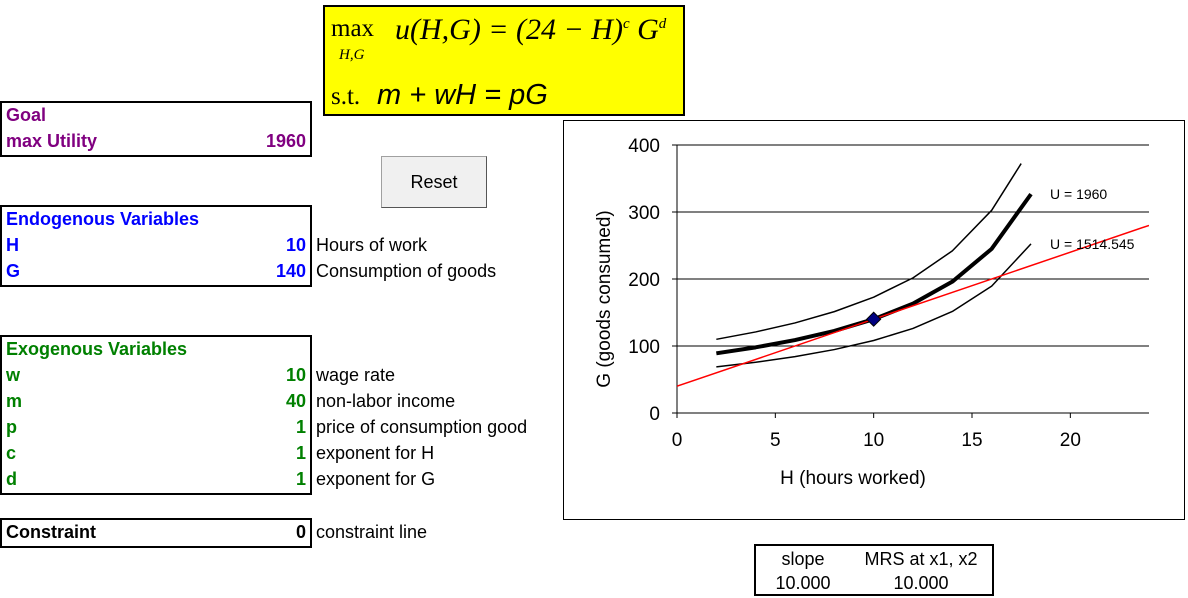 The image size is (1188, 598). I want to click on x-axis-label: H (hours worked), so click(853, 478).